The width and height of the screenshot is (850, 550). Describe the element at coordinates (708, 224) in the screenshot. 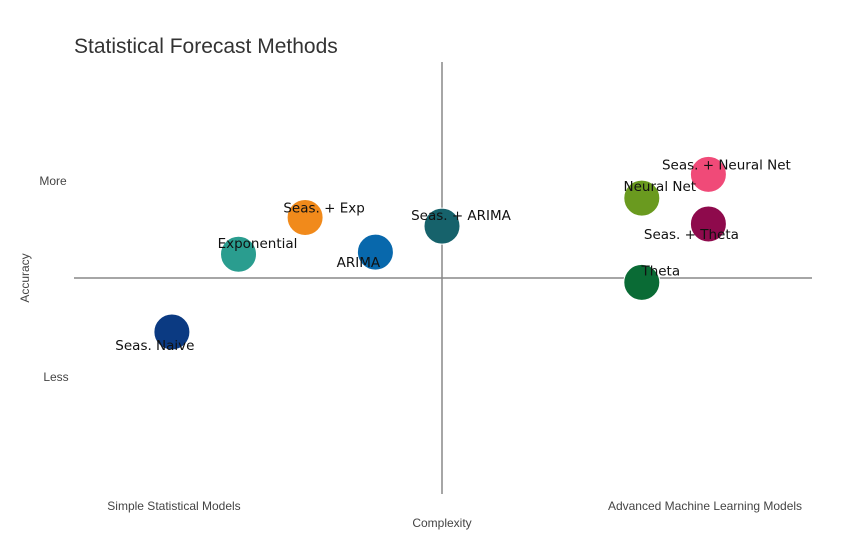

I see `point-seas-theta` at that location.